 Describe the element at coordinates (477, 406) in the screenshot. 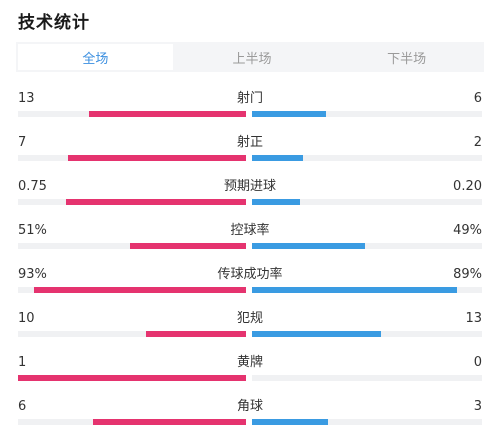

I see `away-value: 3` at that location.